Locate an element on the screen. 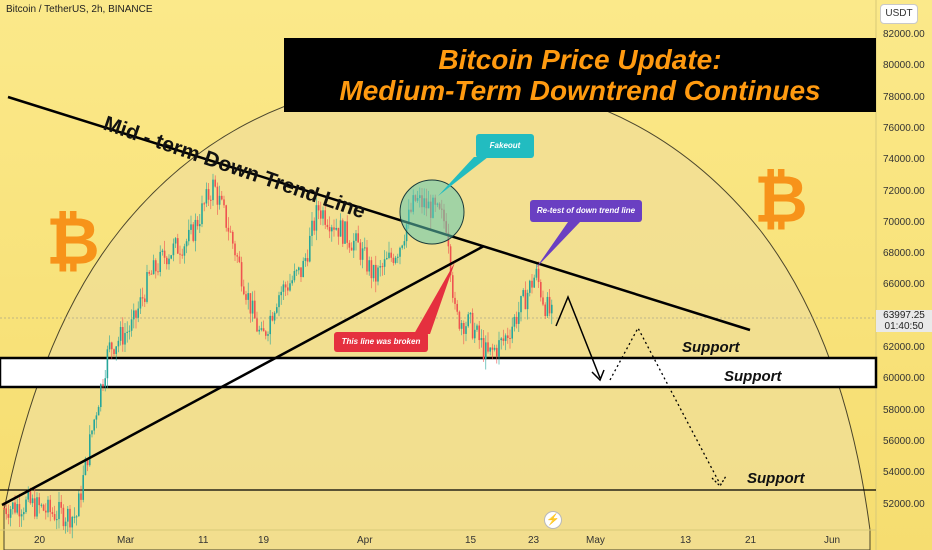 The width and height of the screenshot is (932, 550). broken-callout: This line was broken is located at coordinates (381, 342).